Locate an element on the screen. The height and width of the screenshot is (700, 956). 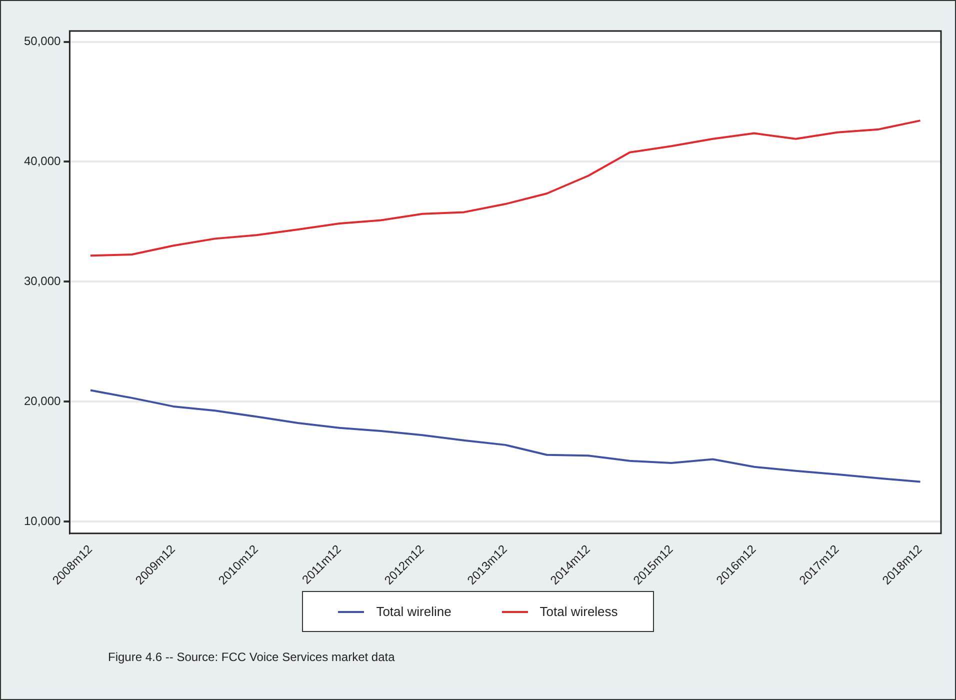
y-tick-label: 30,000 is located at coordinates (43, 281).